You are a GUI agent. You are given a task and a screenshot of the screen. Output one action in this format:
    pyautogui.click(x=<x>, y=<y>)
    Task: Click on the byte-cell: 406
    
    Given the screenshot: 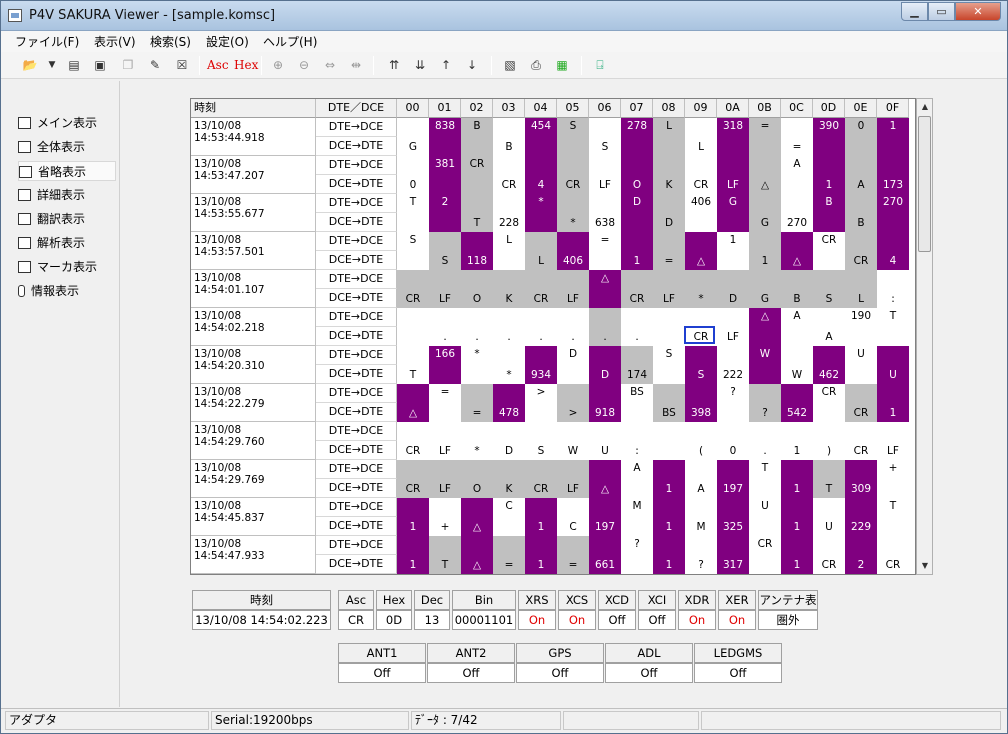 What is the action you would take?
    pyautogui.click(x=573, y=260)
    